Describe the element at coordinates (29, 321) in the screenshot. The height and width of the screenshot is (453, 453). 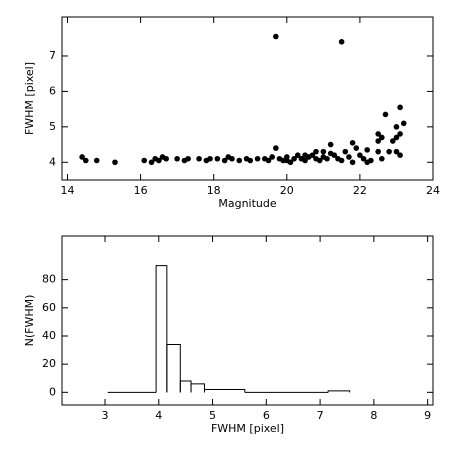
I see `y-axis-label: N(FWHM)` at that location.